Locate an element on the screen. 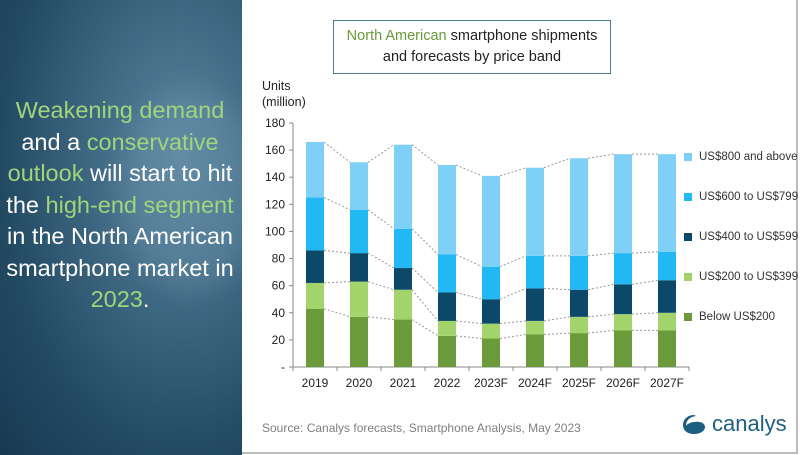 Image resolution: width=800 pixels, height=455 pixels. chart-title-highlight: North American is located at coordinates (396, 36).